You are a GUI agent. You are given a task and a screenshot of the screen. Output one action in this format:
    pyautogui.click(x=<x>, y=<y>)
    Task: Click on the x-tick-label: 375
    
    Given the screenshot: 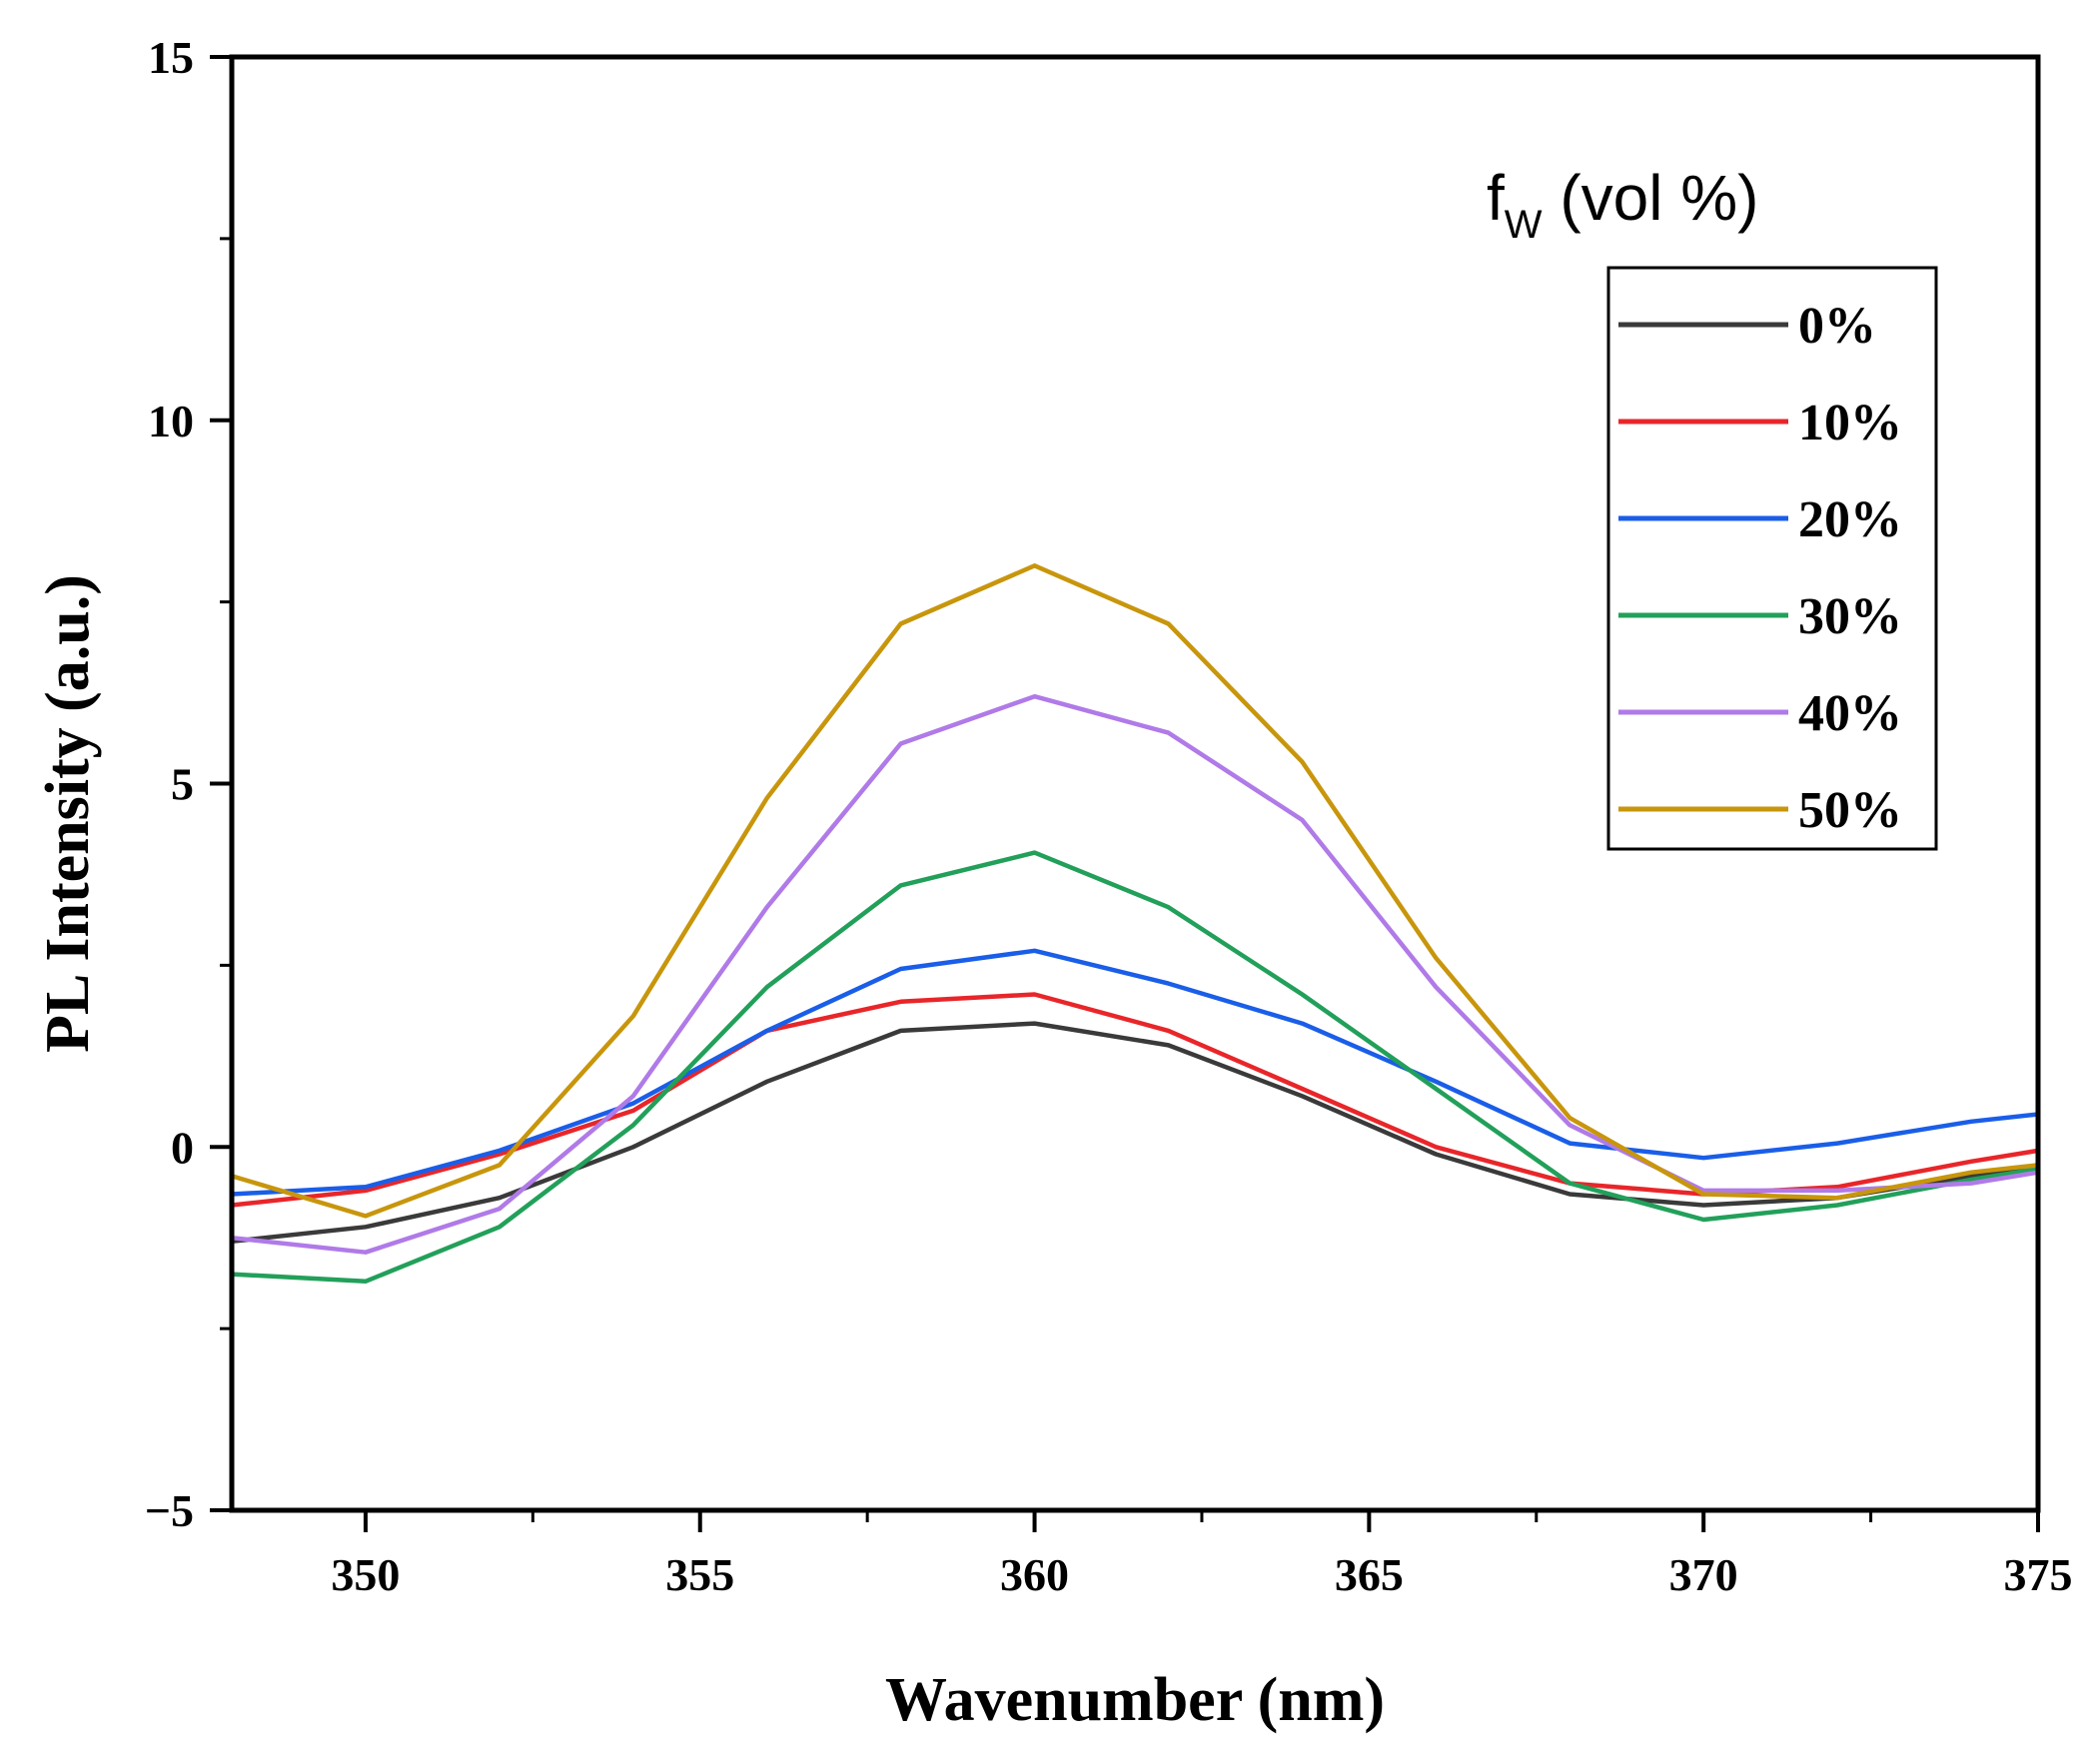 What is the action you would take?
    pyautogui.click(x=2039, y=1574)
    